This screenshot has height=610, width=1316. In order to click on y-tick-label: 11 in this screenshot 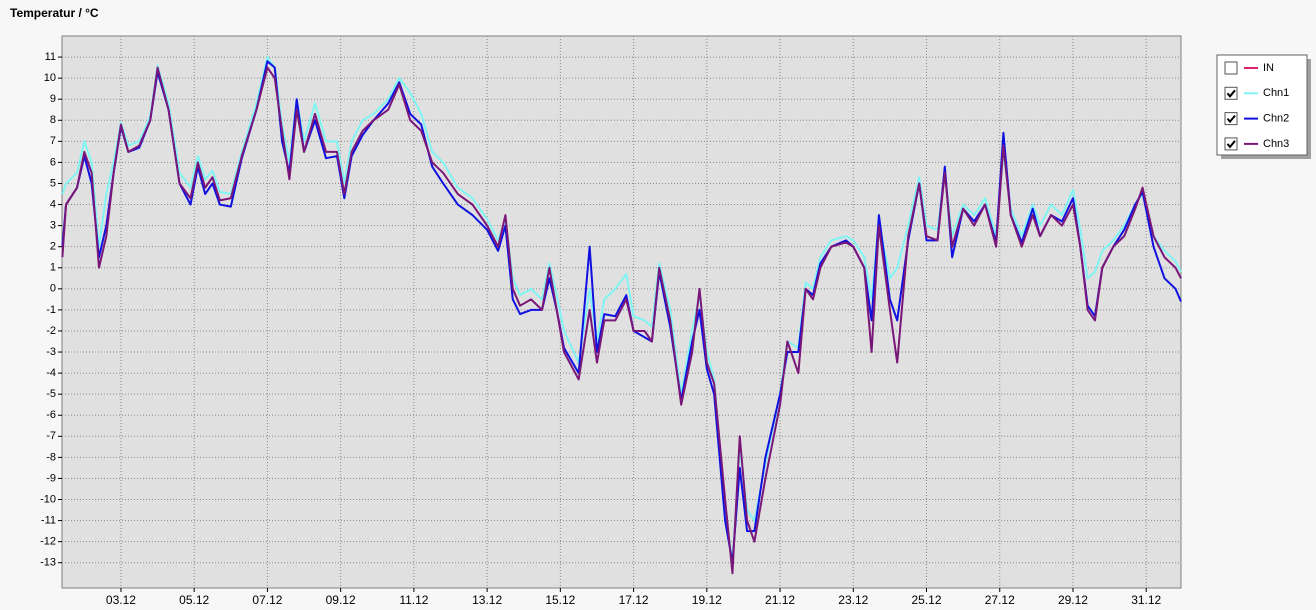, I will do `click(50, 57)`.